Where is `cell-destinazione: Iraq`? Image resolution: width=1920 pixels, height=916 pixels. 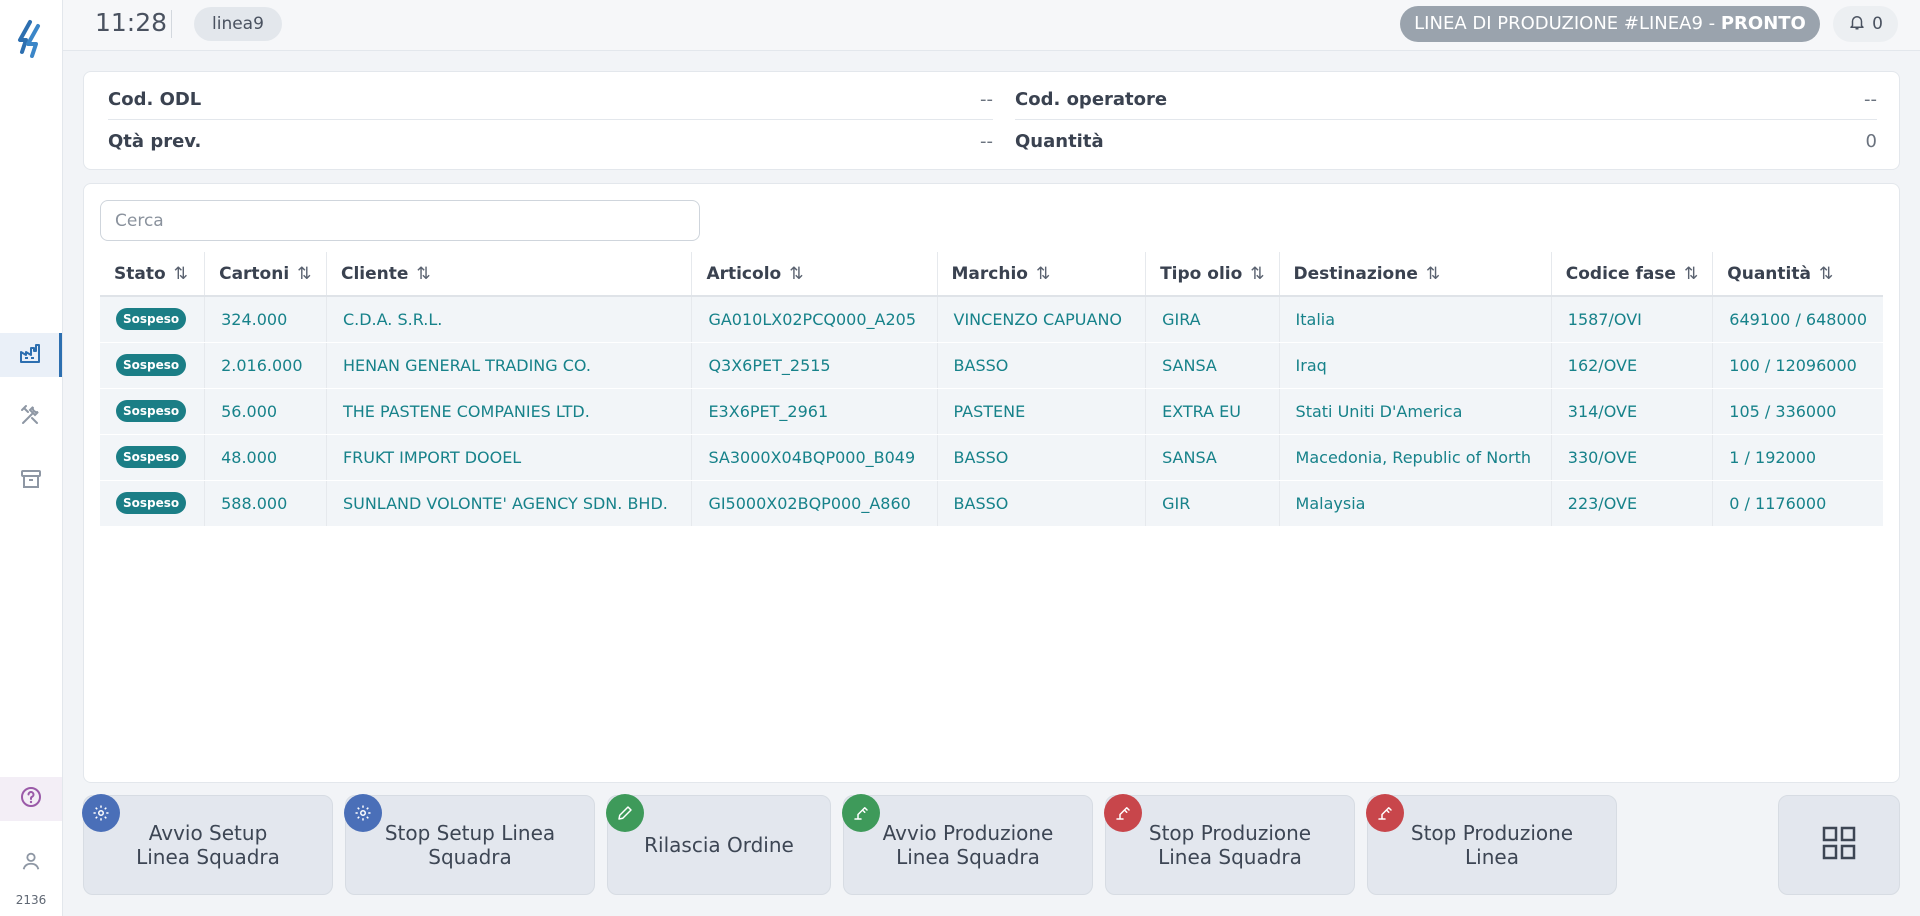 cell-destinazione: Iraq is located at coordinates (1415, 365).